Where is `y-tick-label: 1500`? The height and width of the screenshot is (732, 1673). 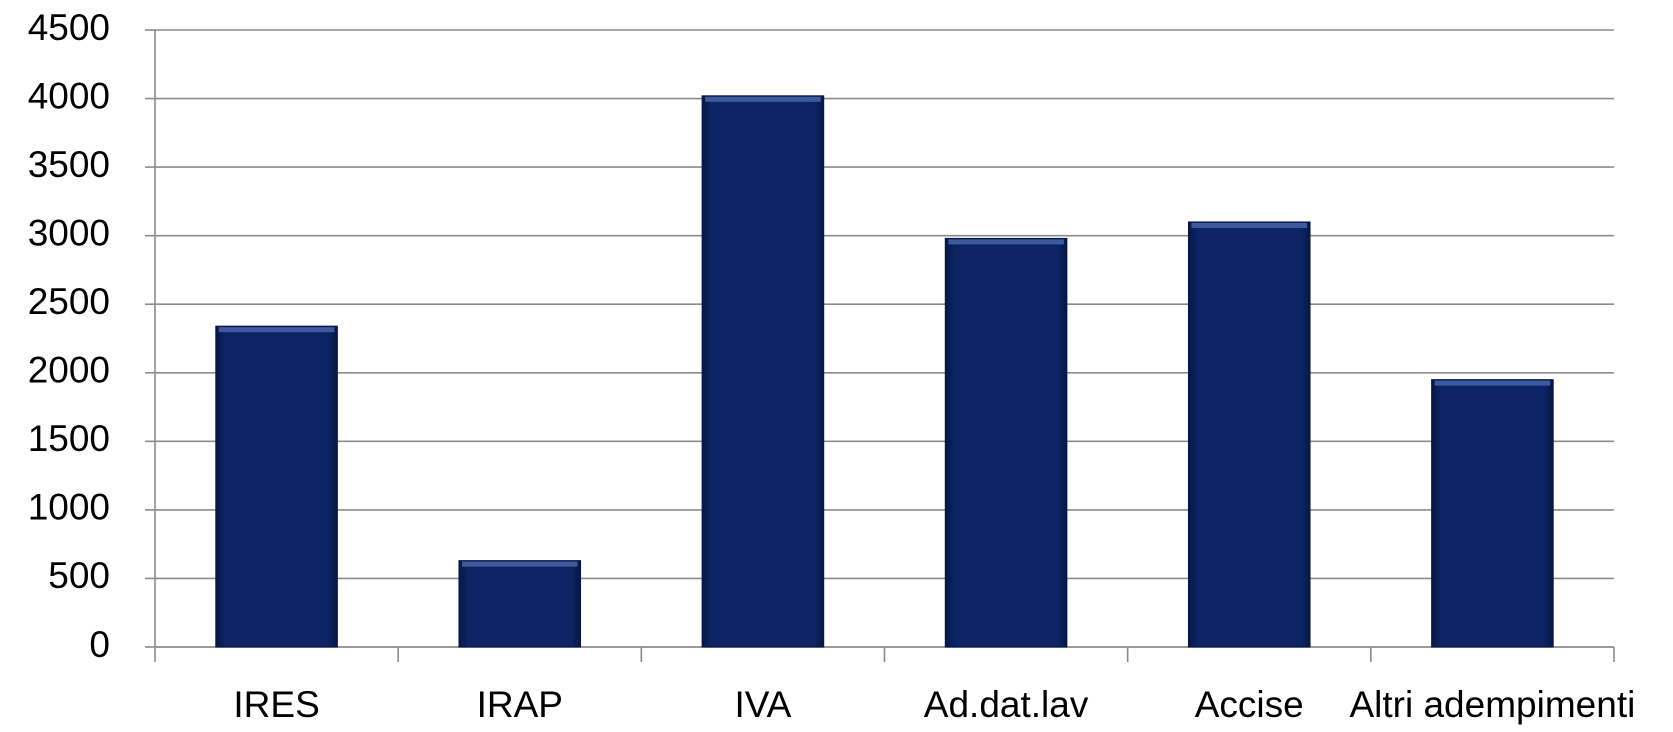 y-tick-label: 1500 is located at coordinates (69, 438).